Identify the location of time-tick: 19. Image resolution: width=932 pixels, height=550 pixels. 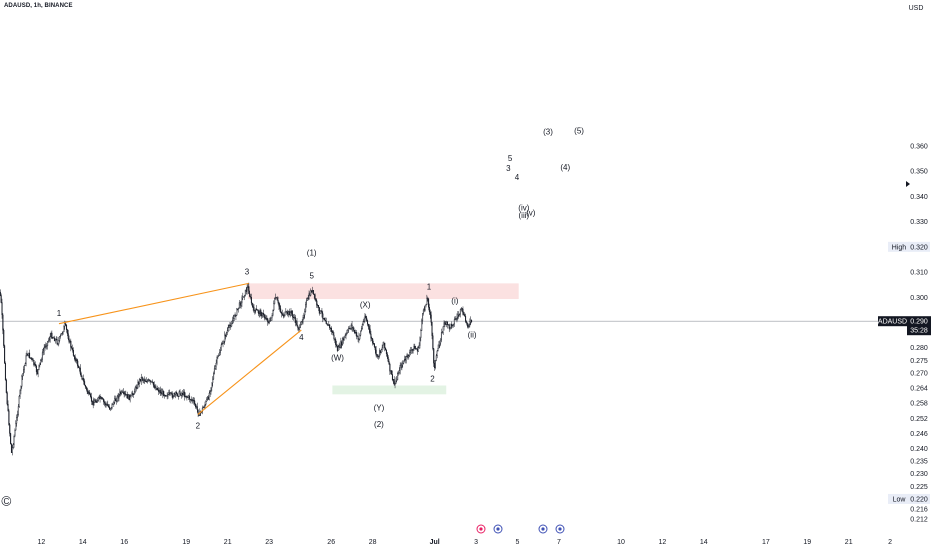
(186, 542).